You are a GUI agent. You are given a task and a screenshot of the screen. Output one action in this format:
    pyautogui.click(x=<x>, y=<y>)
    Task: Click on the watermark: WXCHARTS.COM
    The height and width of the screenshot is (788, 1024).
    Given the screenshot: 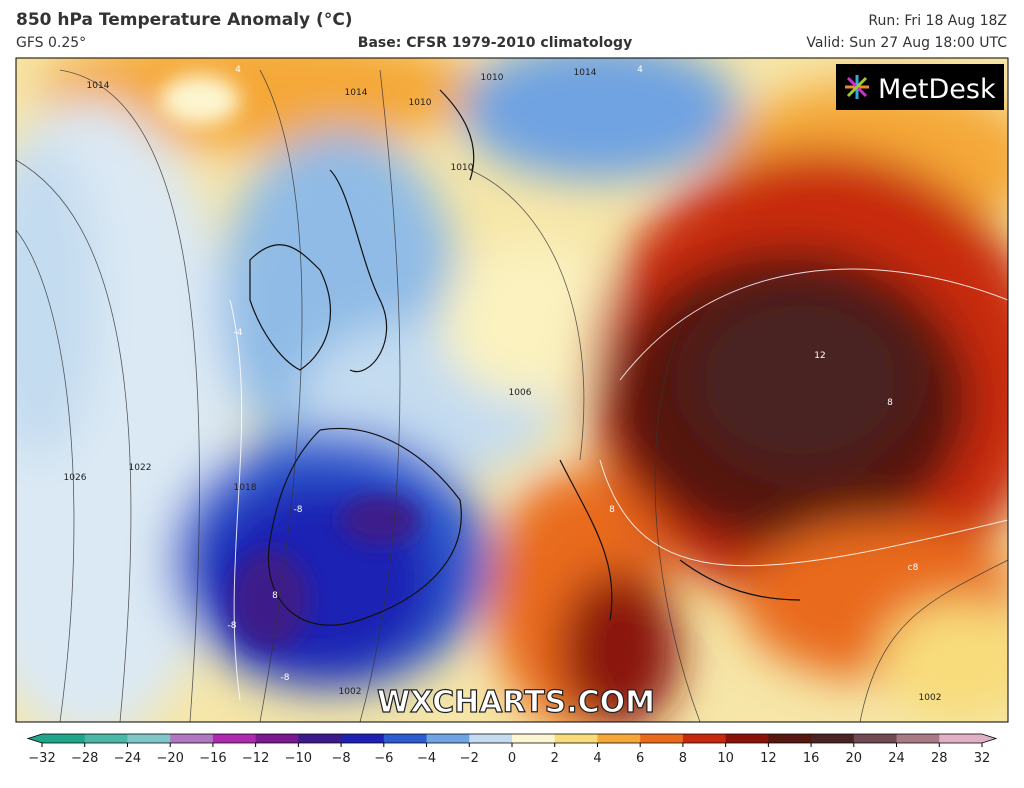 What is the action you would take?
    pyautogui.click(x=516, y=702)
    